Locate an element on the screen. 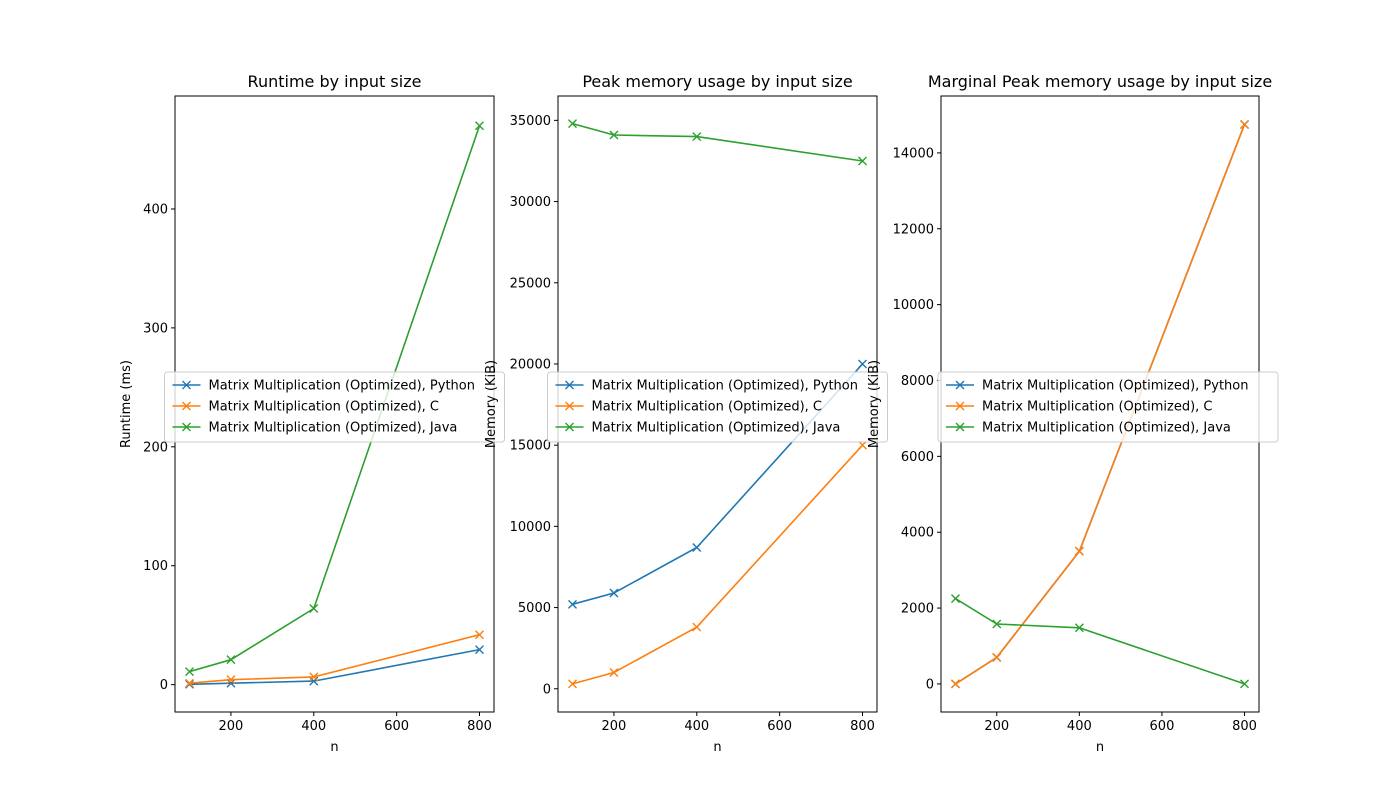 This screenshot has height=804, width=1400. y-tick-label: 200 is located at coordinates (155, 447).